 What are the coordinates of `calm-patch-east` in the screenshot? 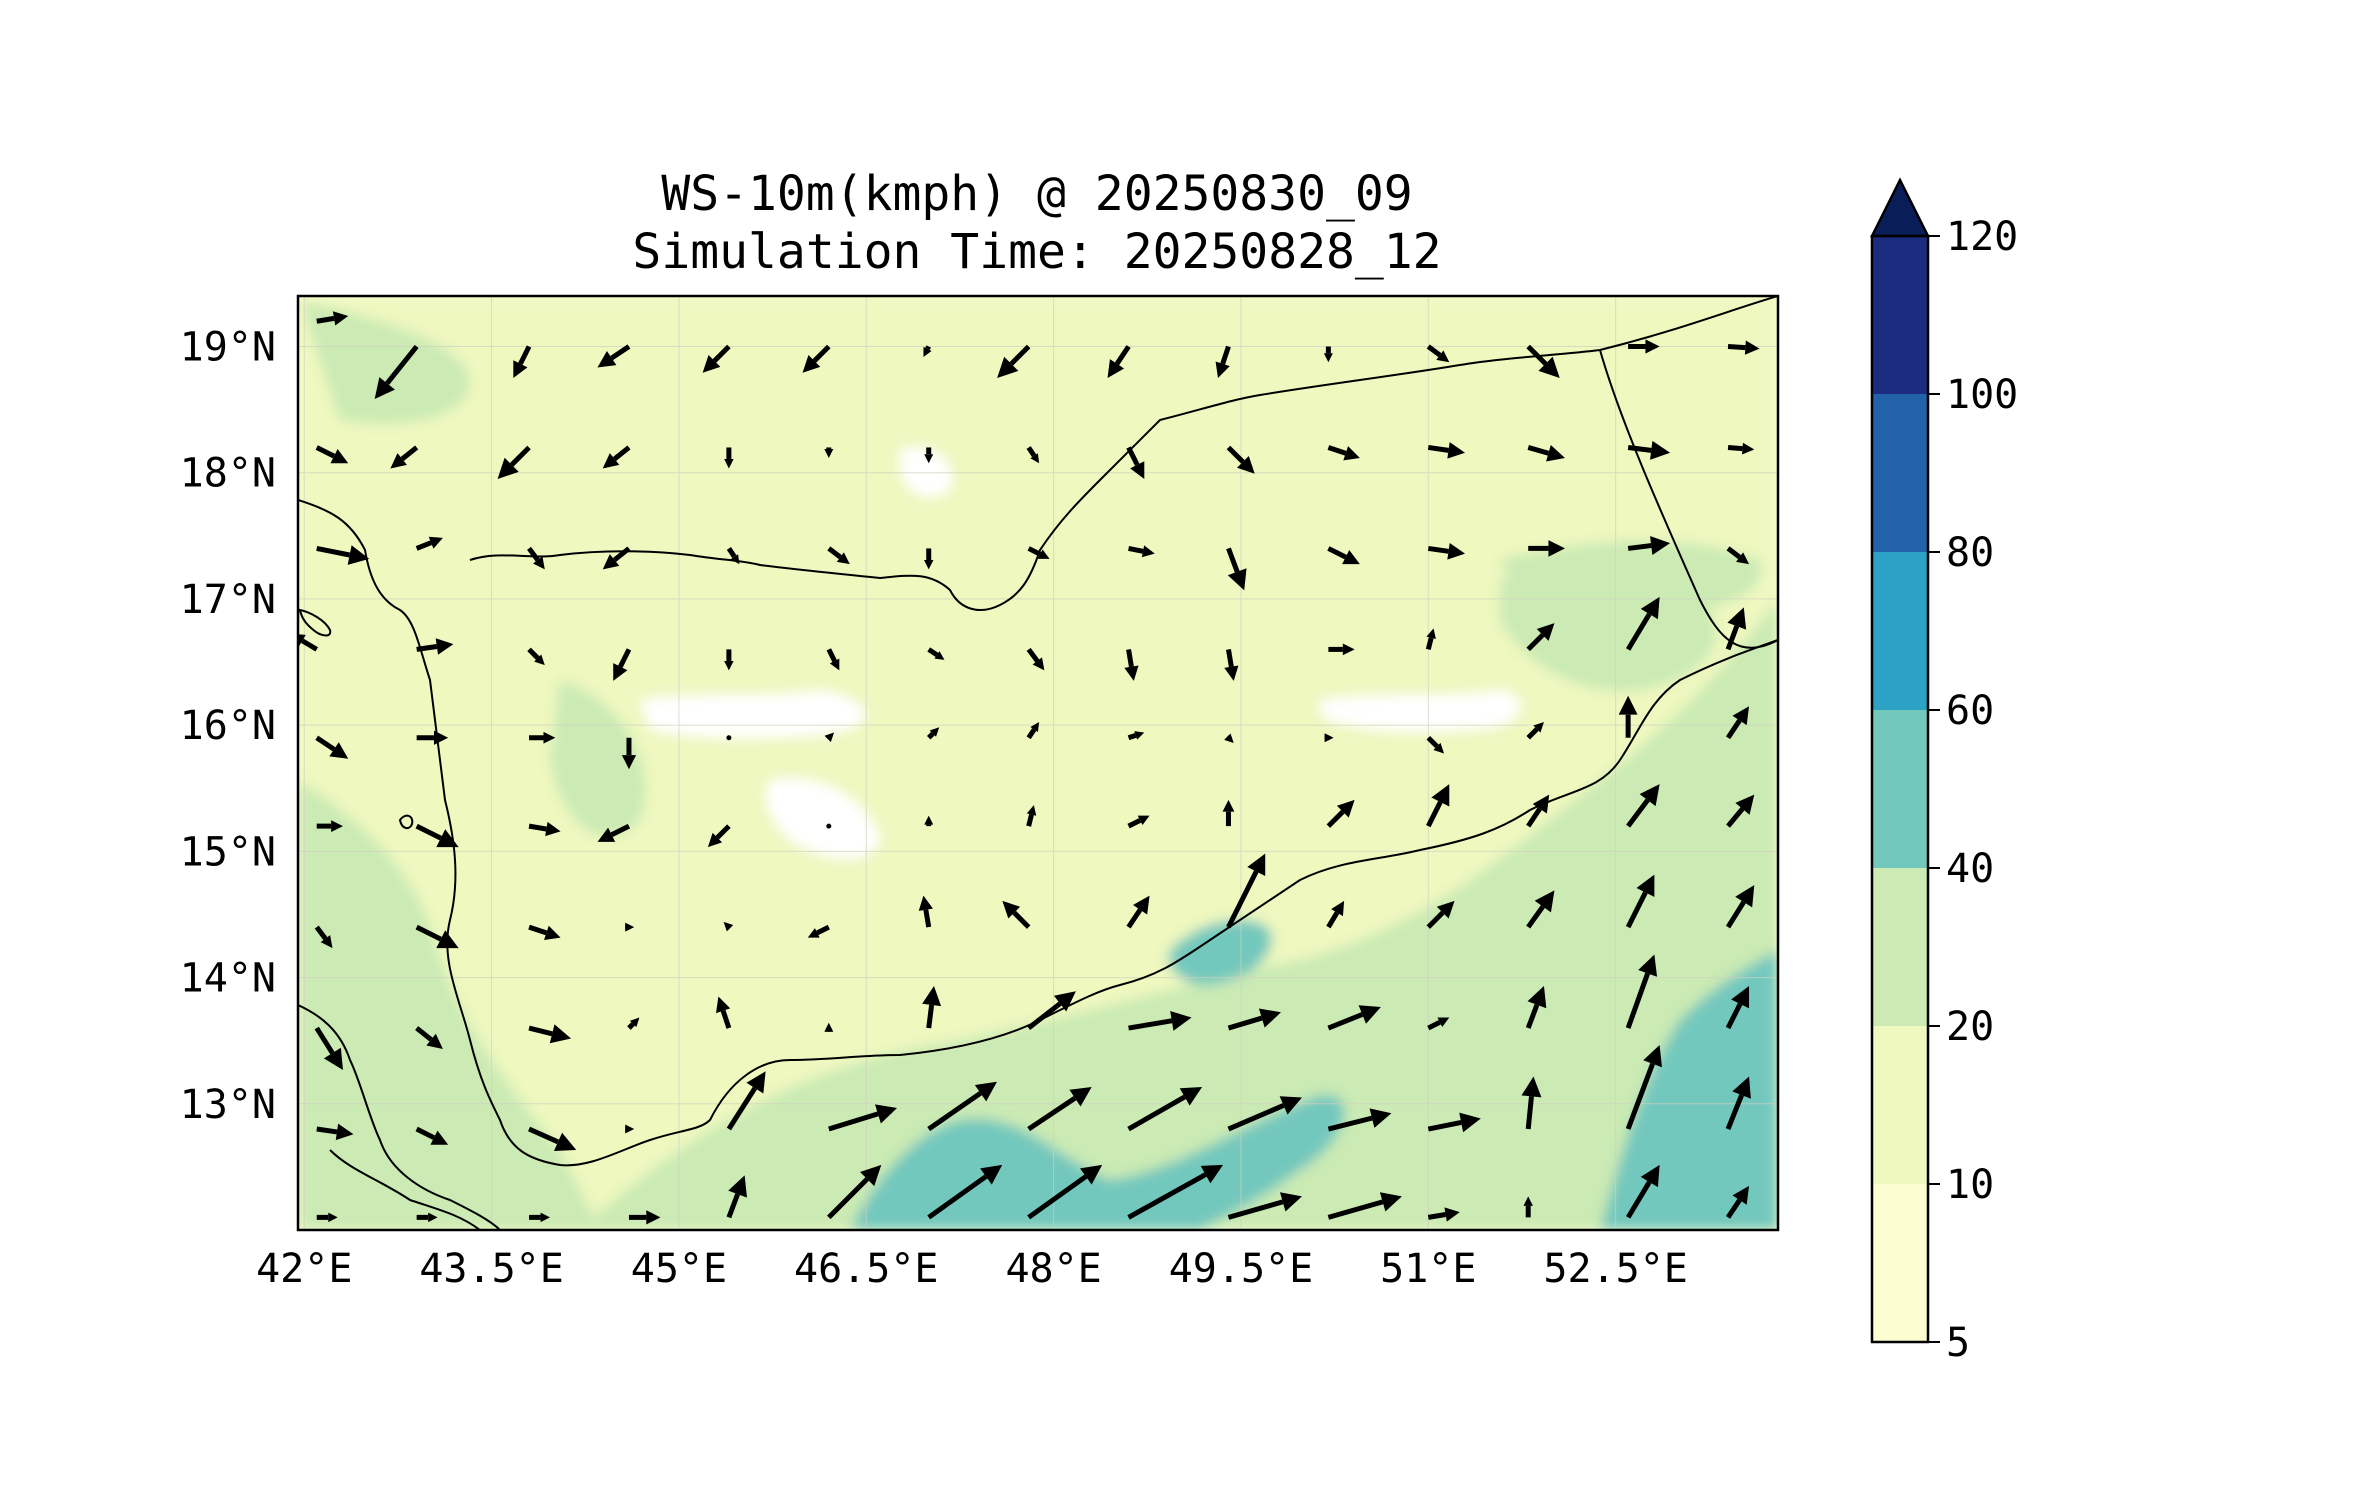 It's located at (1421, 711).